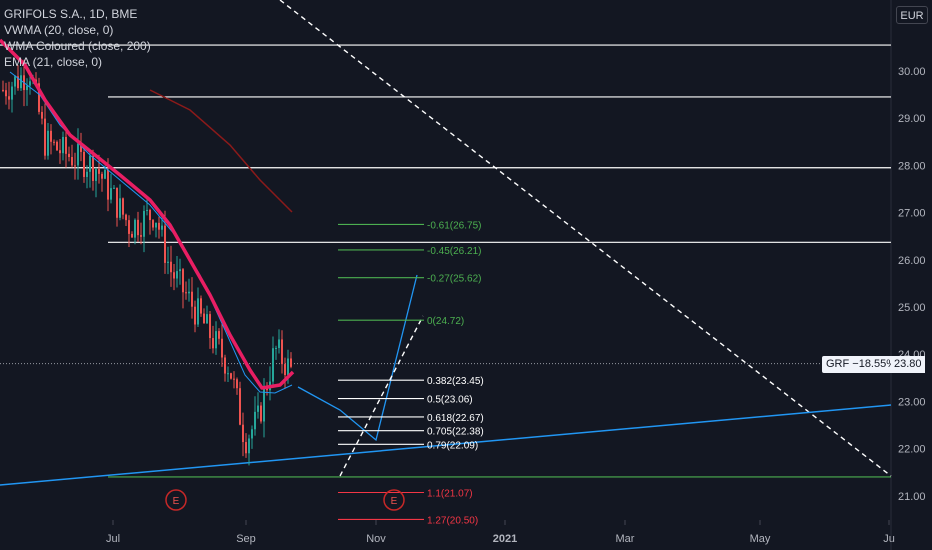  I want to click on fib-level-label: 0.618(22.67), so click(455, 418).